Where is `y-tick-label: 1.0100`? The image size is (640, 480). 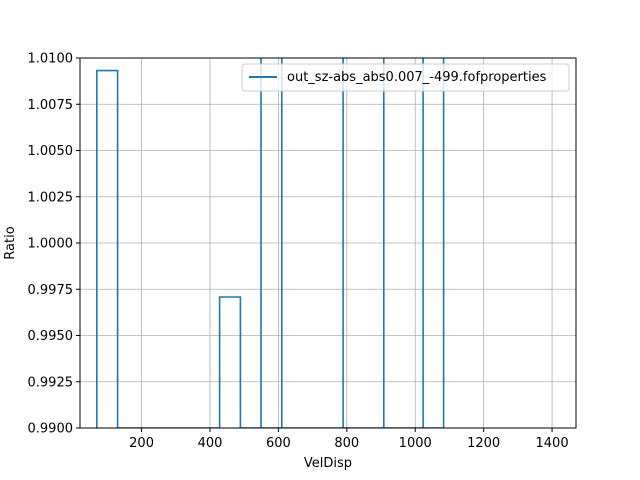
y-tick-label: 1.0100 is located at coordinates (51, 59).